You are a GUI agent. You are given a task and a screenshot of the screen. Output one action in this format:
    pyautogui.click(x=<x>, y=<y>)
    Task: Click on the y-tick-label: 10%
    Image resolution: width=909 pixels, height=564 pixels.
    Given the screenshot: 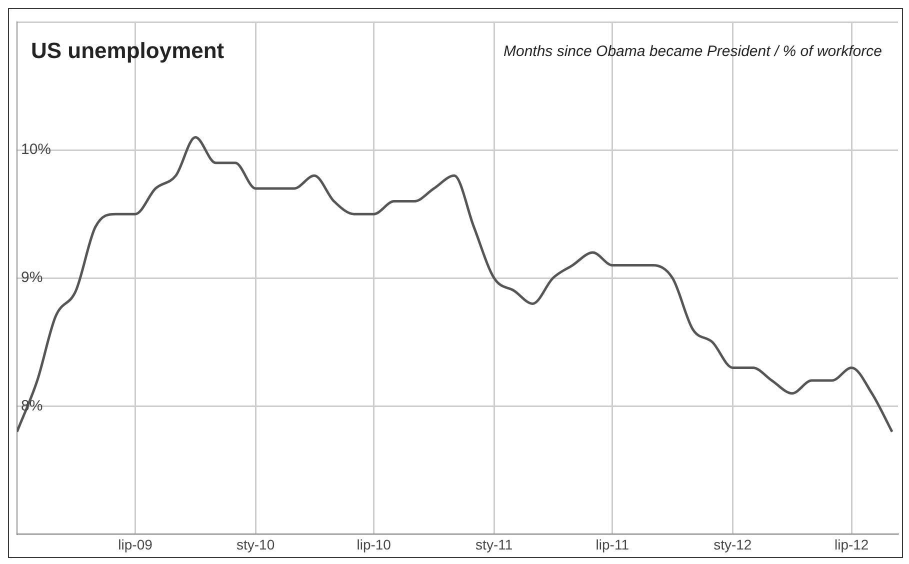 What is the action you would take?
    pyautogui.click(x=36, y=149)
    